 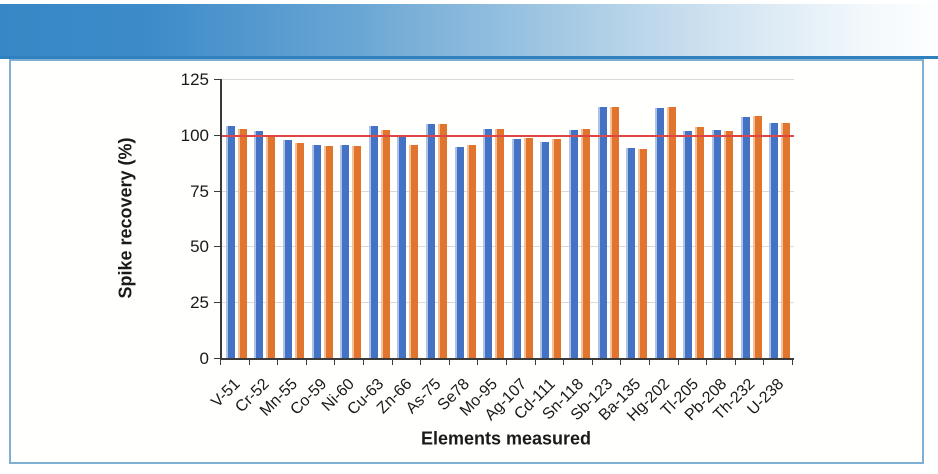 I want to click on x-axis-title: Elements measured, so click(x=506, y=438).